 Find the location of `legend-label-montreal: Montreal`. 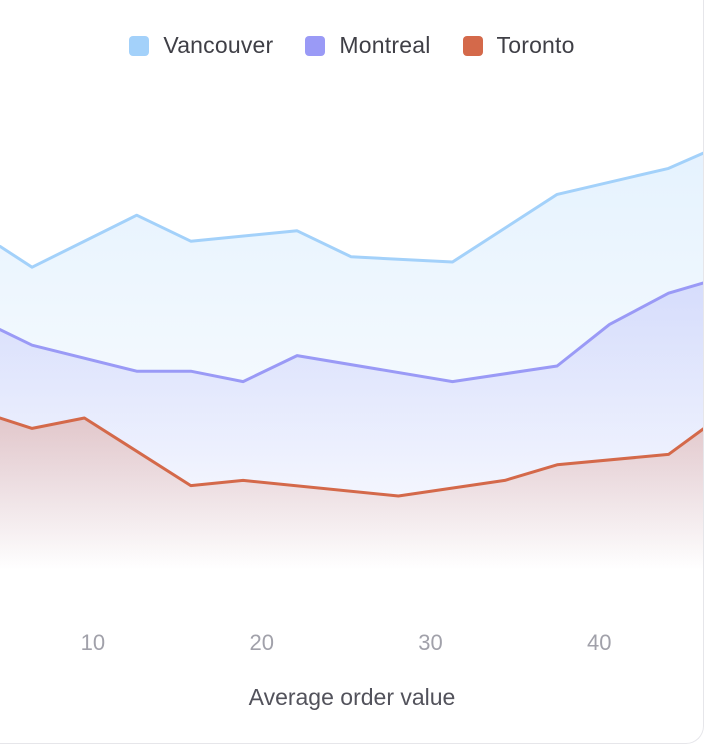

legend-label-montreal: Montreal is located at coordinates (385, 45).